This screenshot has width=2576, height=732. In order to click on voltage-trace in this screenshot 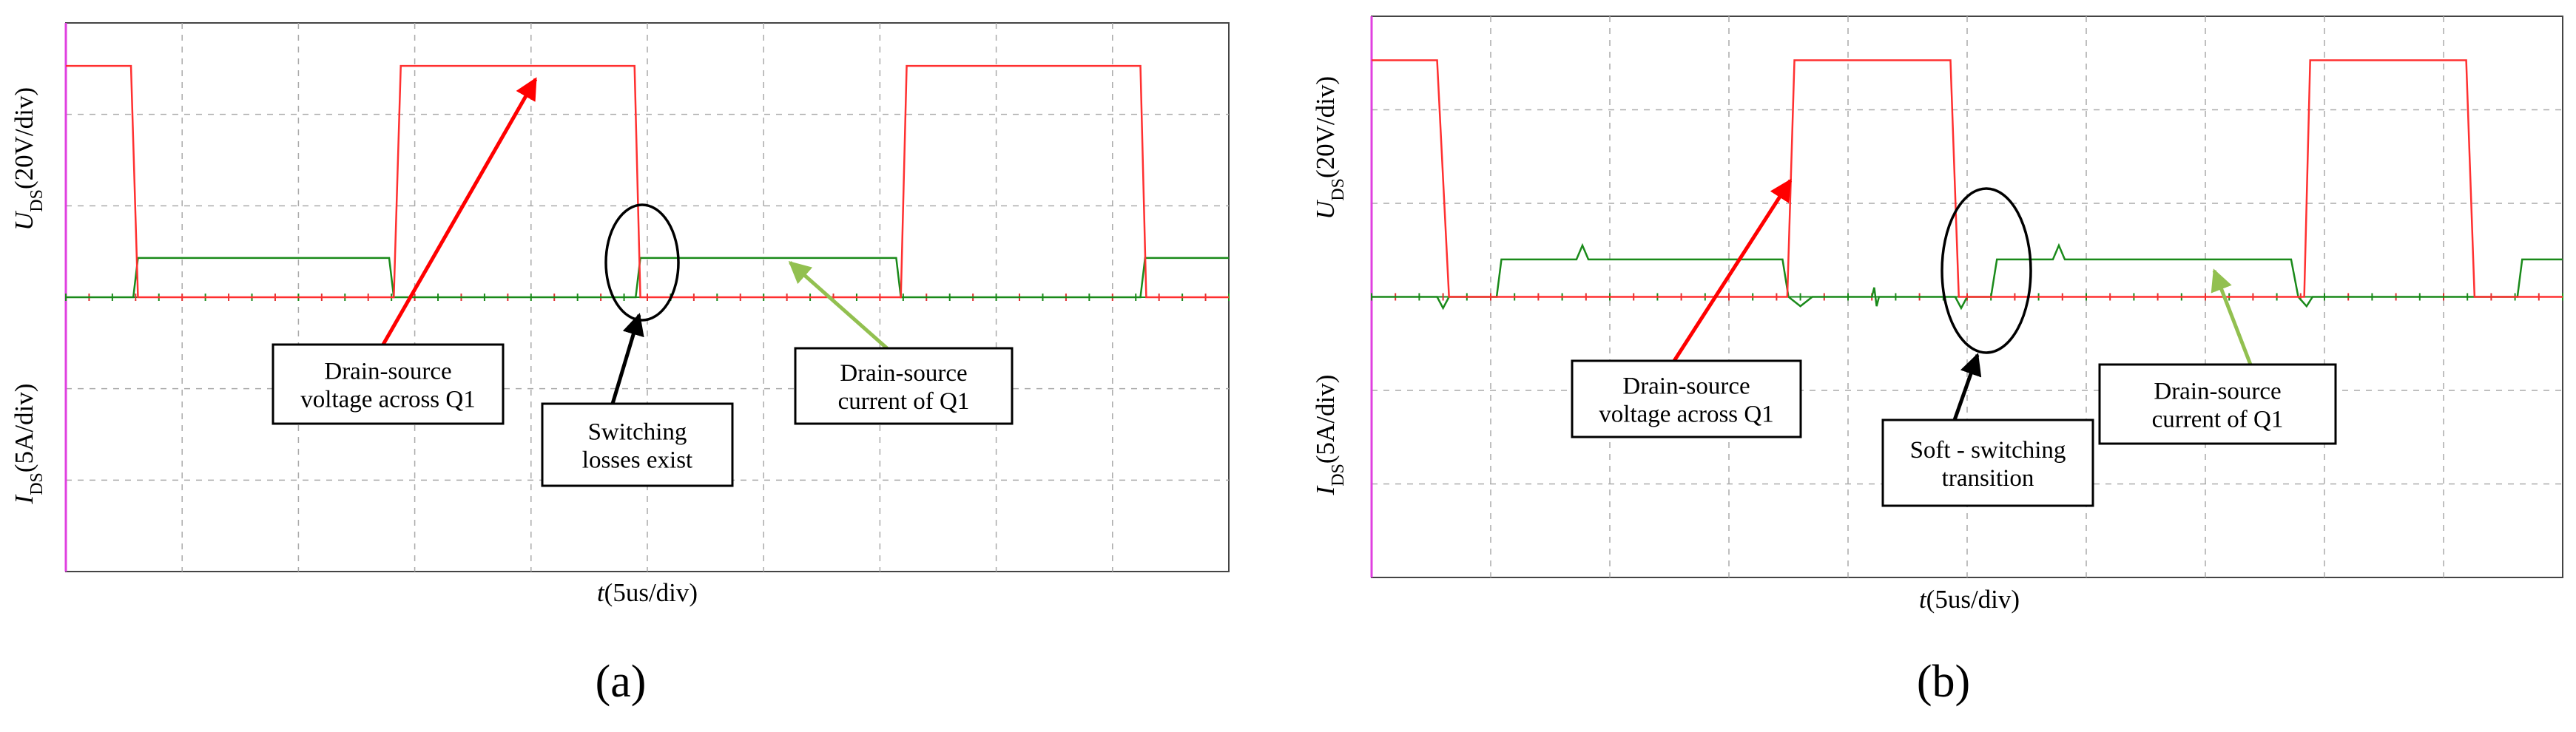, I will do `click(647, 181)`.